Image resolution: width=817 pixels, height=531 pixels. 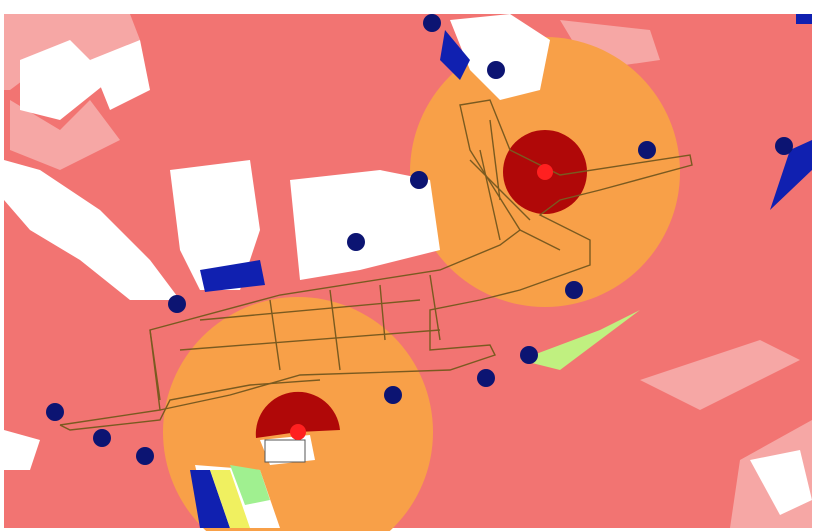 What do you see at coordinates (297, 414) in the screenshot?
I see `danger-zone` at bounding box center [297, 414].